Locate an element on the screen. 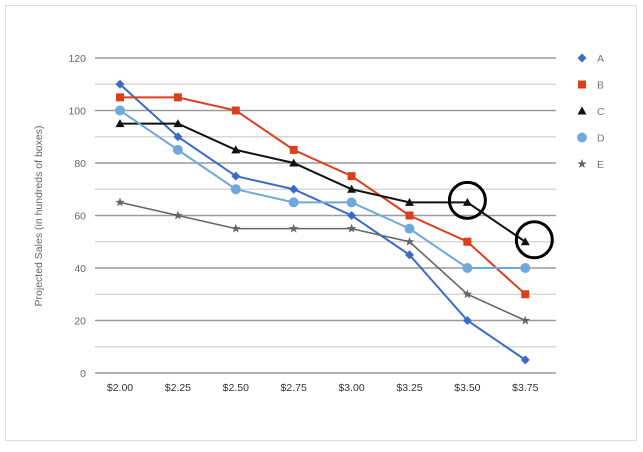 The width and height of the screenshot is (643, 452). y-tick-label: 20 is located at coordinates (80, 322).